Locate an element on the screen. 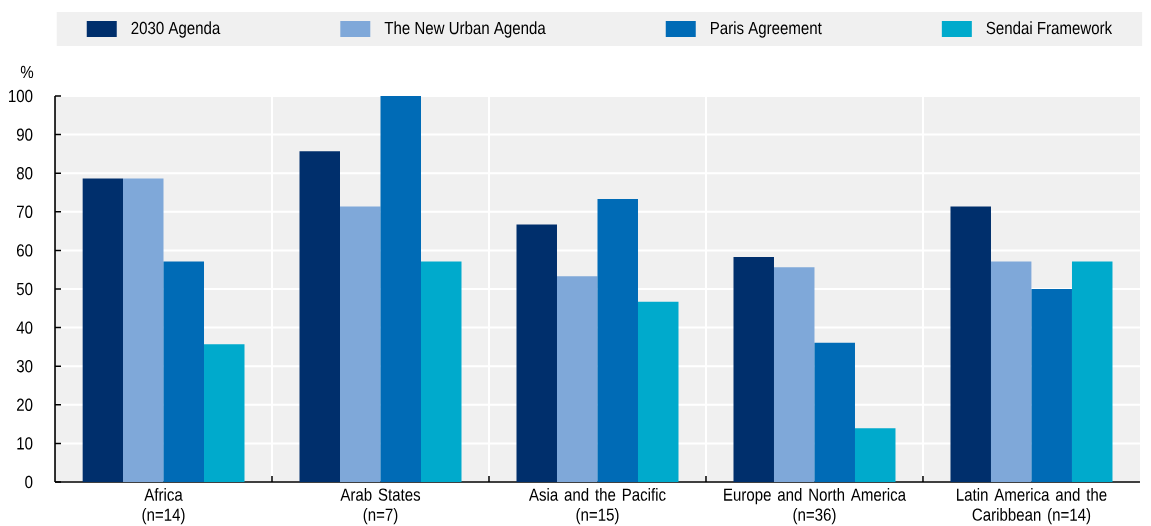 The image size is (1151, 526). x-tick-label: Asia and the Pacific (n=15) is located at coordinates (597, 506).